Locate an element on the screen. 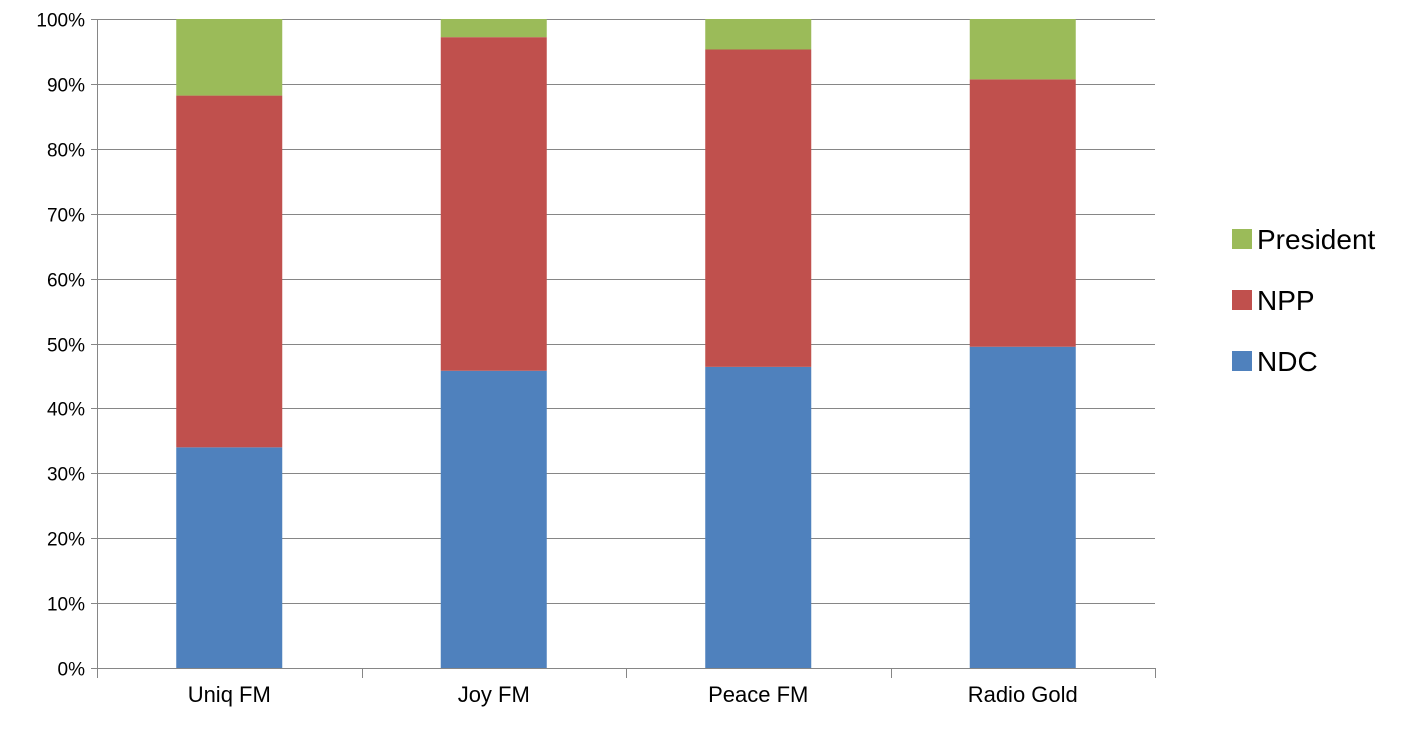 The height and width of the screenshot is (736, 1416). legend-swatch-president is located at coordinates (1242, 239).